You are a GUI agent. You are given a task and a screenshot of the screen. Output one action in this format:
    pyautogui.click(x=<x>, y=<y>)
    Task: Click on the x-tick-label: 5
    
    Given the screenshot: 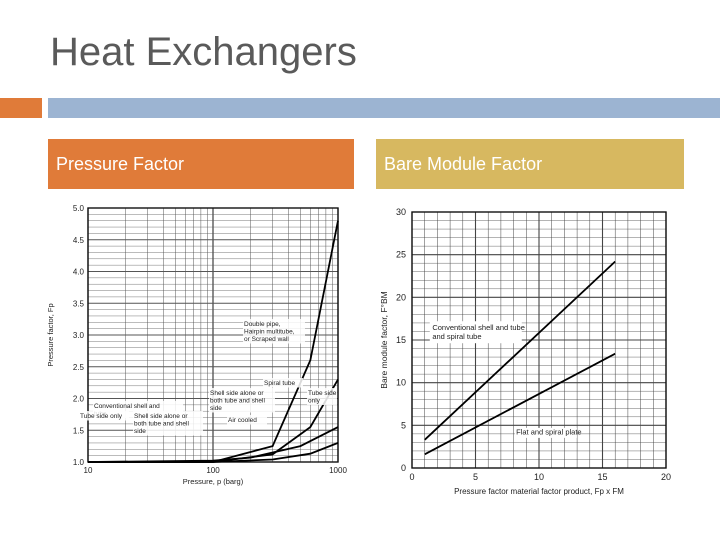 What is the action you would take?
    pyautogui.click(x=475, y=477)
    